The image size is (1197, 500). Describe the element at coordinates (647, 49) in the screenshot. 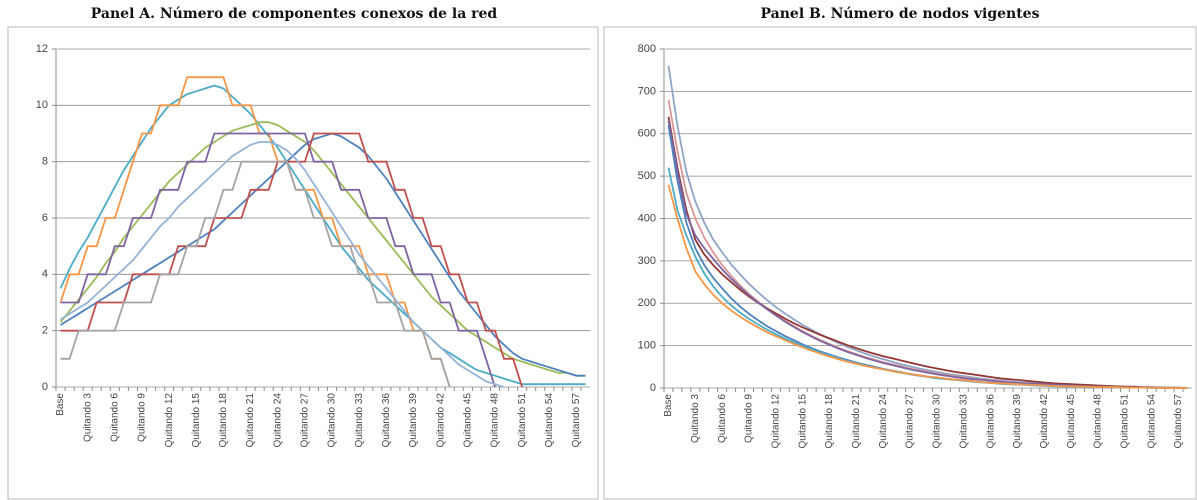

I see `y-tick-label: 800` at that location.